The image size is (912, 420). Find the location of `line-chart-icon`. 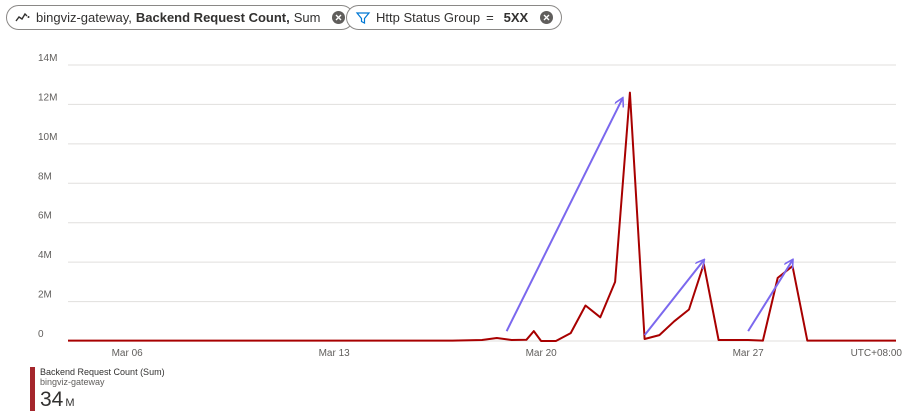

line-chart-icon is located at coordinates (23, 18).